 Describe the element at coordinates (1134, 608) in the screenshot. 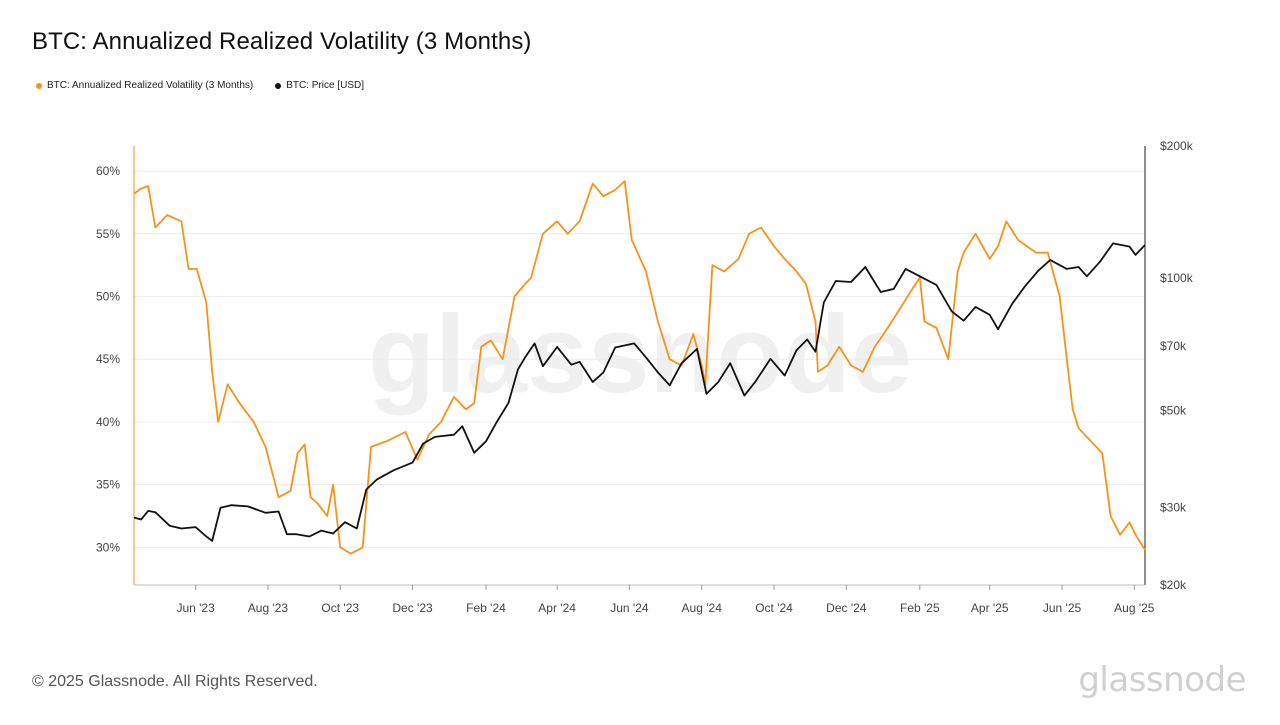

I see `x-tick-label: Aug '25` at that location.